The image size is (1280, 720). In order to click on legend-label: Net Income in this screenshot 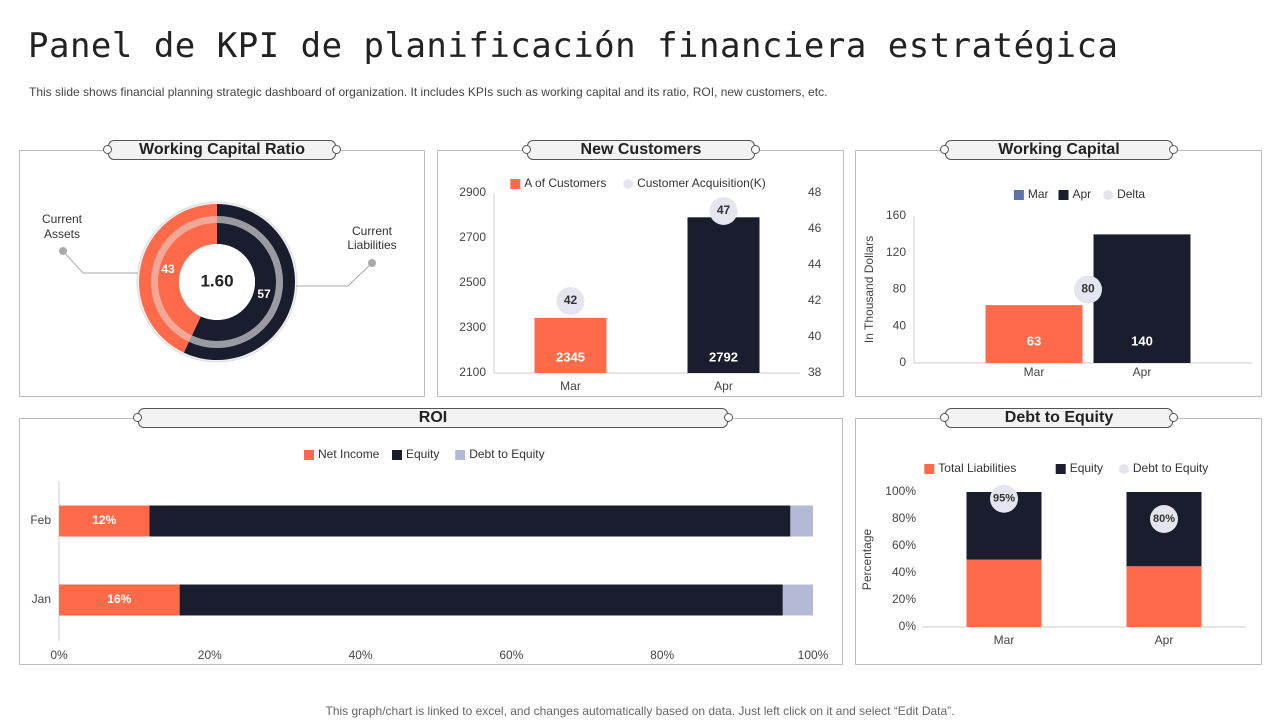, I will do `click(349, 454)`.